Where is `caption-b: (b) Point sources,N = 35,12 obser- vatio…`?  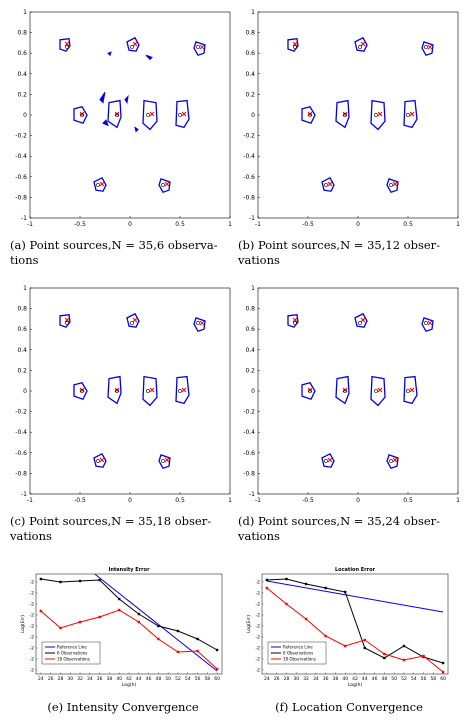
caption-b: (b) Point sources,N = 35,12 obser- vatio… is located at coordinates (354, 253).